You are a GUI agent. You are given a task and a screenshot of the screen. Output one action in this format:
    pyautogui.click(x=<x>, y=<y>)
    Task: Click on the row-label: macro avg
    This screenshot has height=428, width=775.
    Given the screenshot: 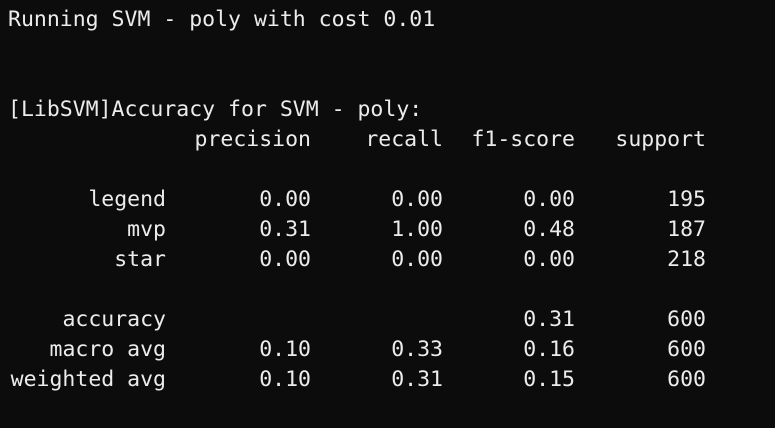 What is the action you would take?
    pyautogui.click(x=108, y=349)
    